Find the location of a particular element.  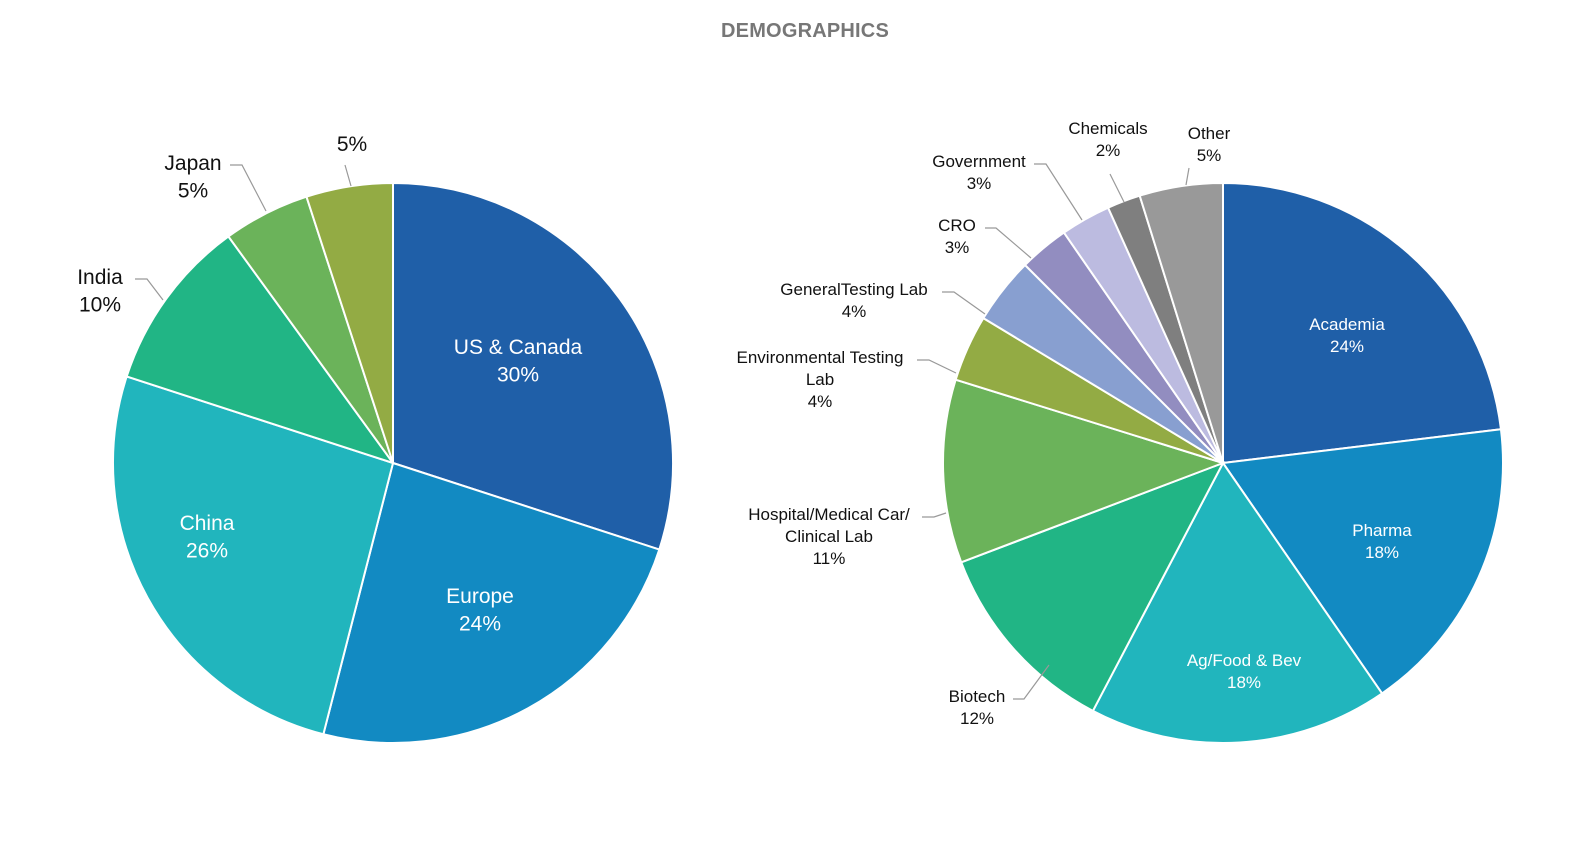

slice-name-hospital-medical-car-clinical-lab: Clinical Lab is located at coordinates (829, 537).